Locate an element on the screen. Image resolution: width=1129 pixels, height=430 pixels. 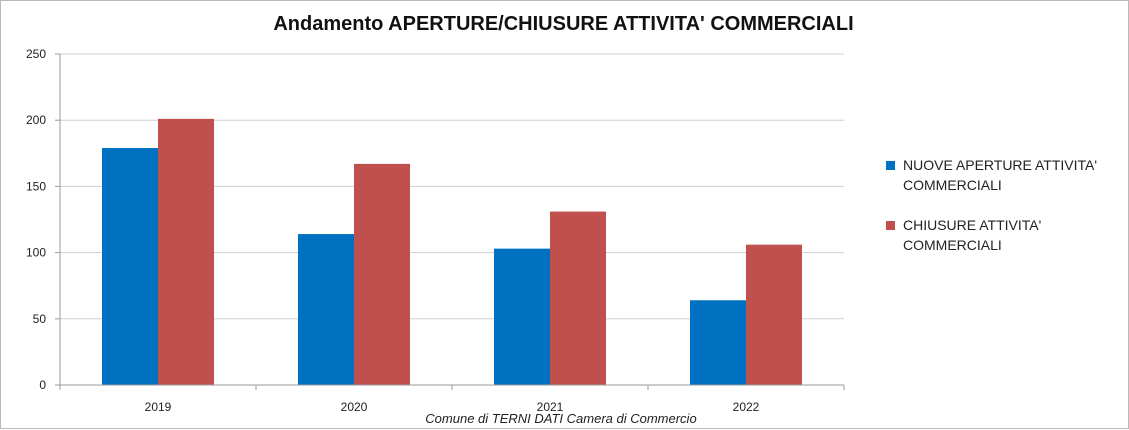
legend-label-chiusure: CHIUSURE ATTIVITA' COMMERCIALI is located at coordinates (972, 235).